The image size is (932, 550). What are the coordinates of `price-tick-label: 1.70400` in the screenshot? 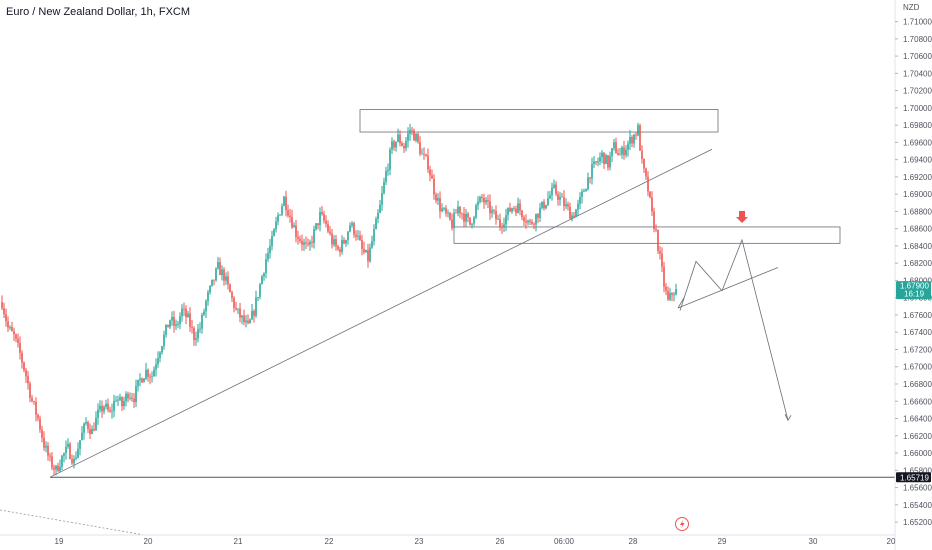 It's located at (917, 73).